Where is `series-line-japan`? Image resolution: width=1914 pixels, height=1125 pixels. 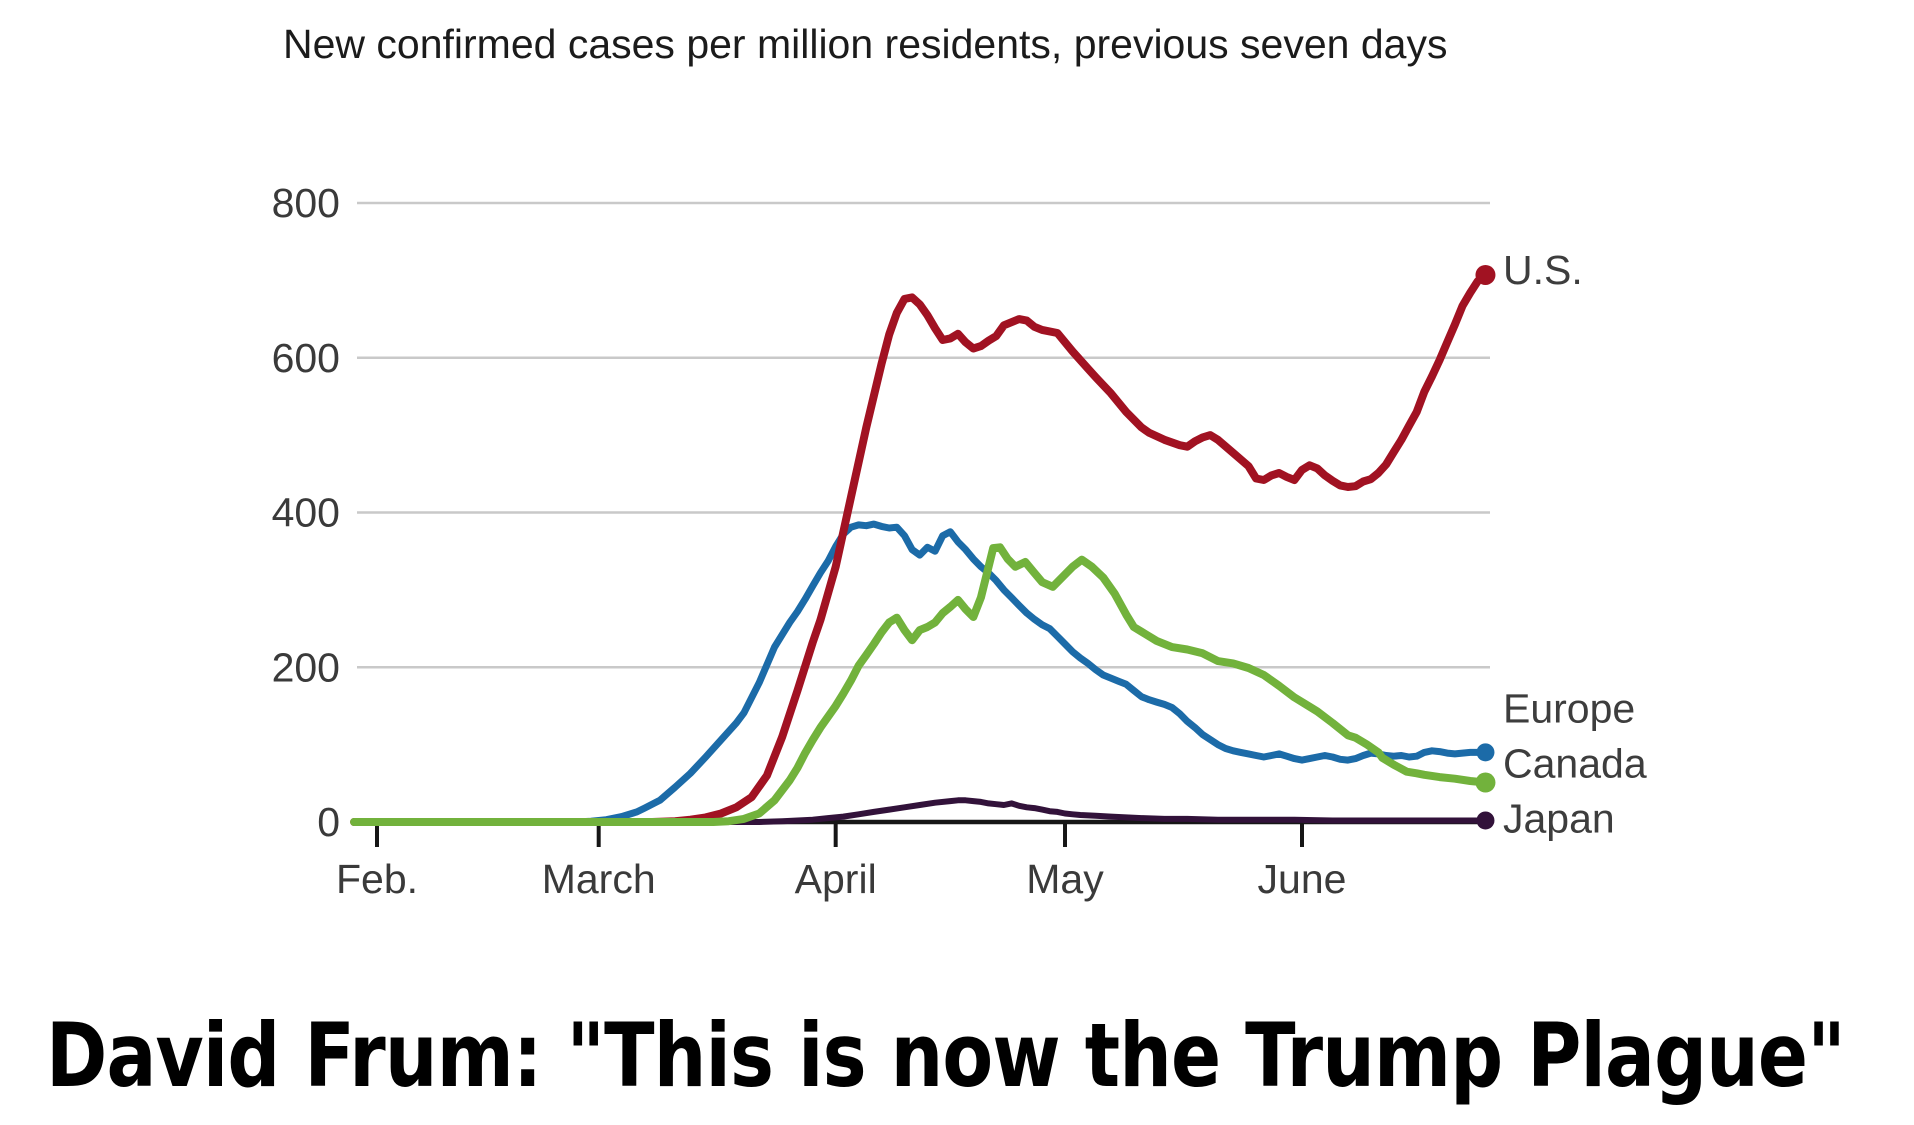
series-line-japan is located at coordinates (920, 811).